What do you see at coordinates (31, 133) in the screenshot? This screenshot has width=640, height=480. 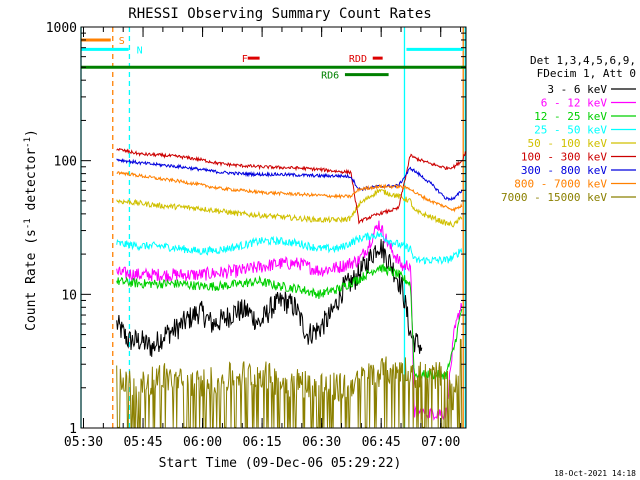 I see `y-axis-label-close: )` at bounding box center [31, 133].